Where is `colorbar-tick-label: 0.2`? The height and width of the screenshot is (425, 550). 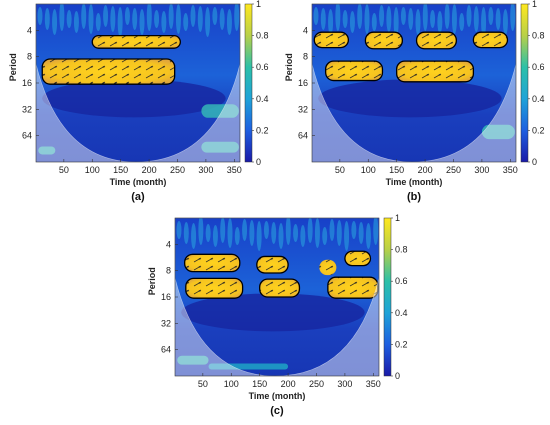
colorbar-tick-label: 0.2 is located at coordinates (401, 344).